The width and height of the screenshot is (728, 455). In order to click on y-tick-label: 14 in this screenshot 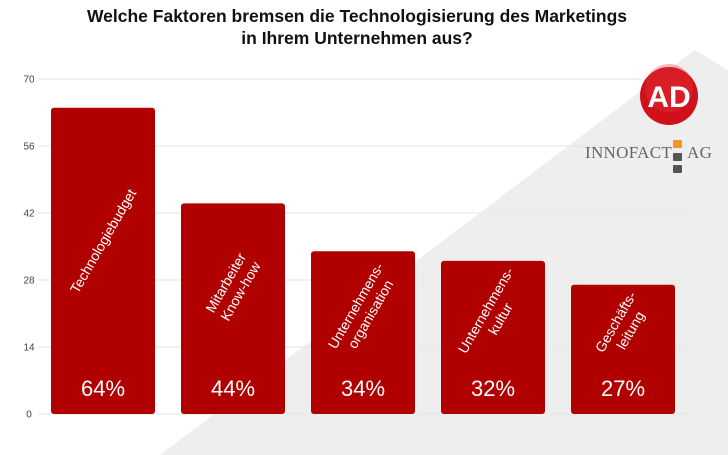, I will do `click(29, 348)`.